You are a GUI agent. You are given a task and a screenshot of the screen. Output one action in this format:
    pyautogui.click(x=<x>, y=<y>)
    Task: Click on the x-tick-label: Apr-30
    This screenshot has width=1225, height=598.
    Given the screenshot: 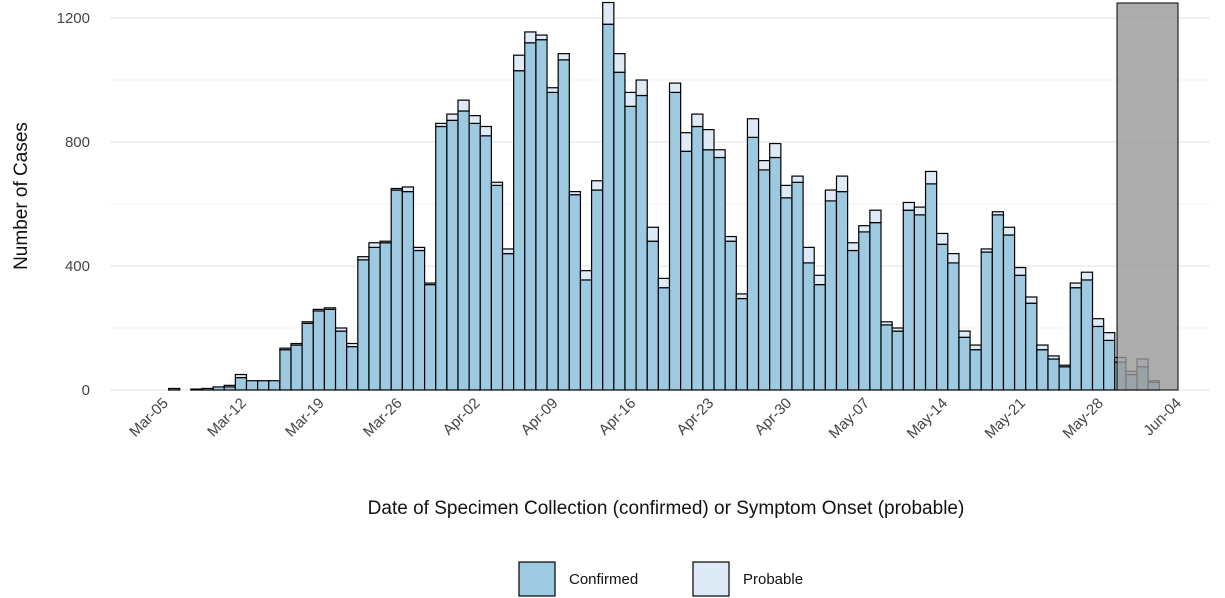 What is the action you would take?
    pyautogui.click(x=773, y=417)
    